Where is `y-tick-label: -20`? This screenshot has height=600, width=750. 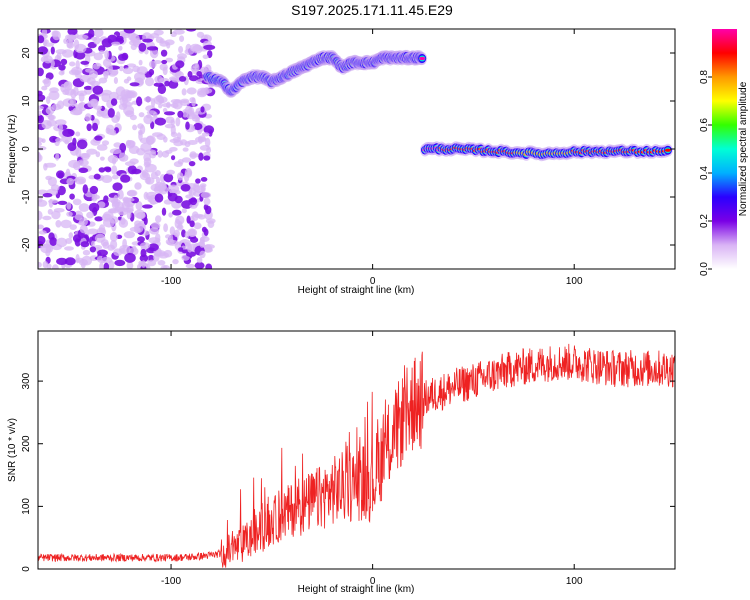 y-tick-label: -20 is located at coordinates (26, 244).